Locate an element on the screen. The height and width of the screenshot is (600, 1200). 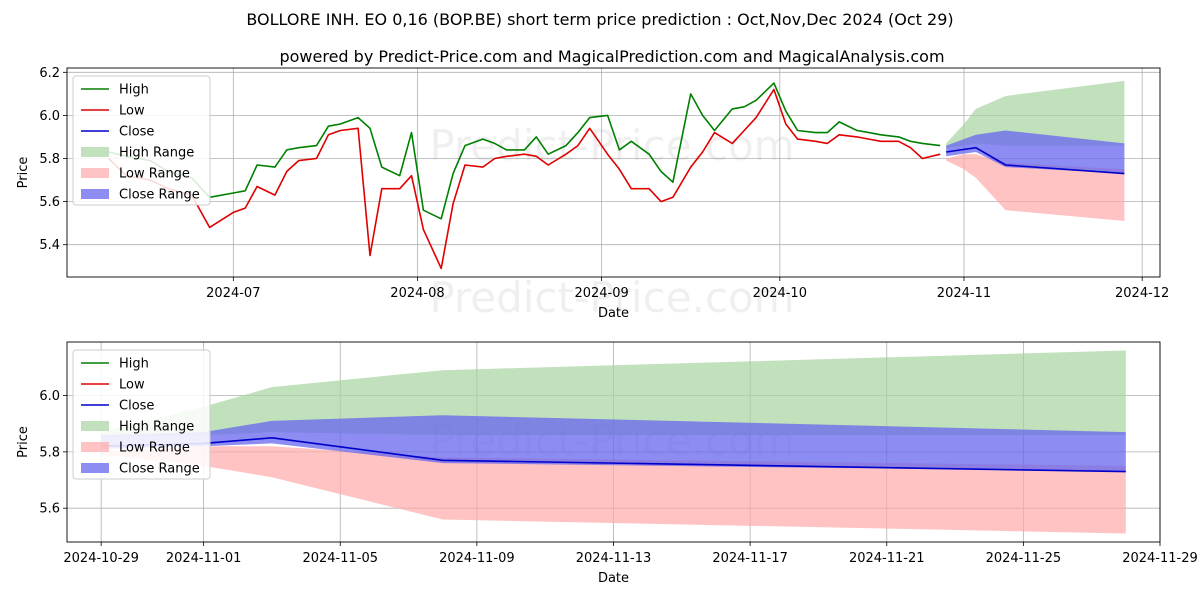
bottom-x-axis-label: Date is located at coordinates (613, 578).